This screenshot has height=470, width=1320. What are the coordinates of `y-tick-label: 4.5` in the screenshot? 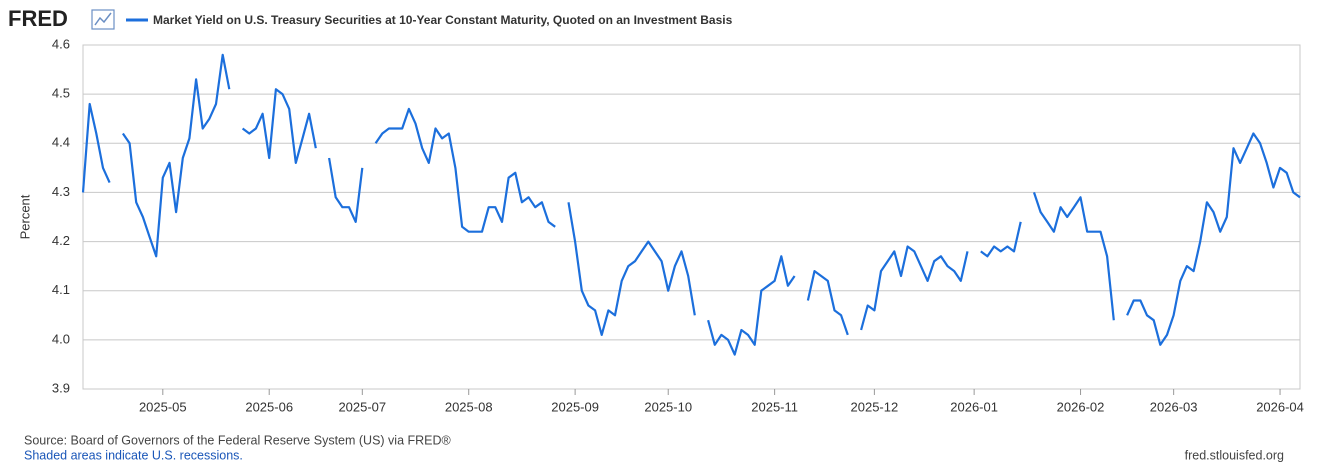 It's located at (61, 93).